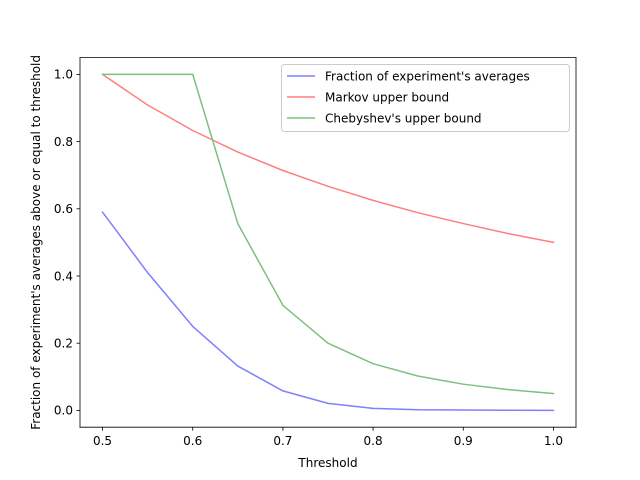 This screenshot has height=480, width=640. I want to click on y-tick-label: 0.8, so click(63, 142).